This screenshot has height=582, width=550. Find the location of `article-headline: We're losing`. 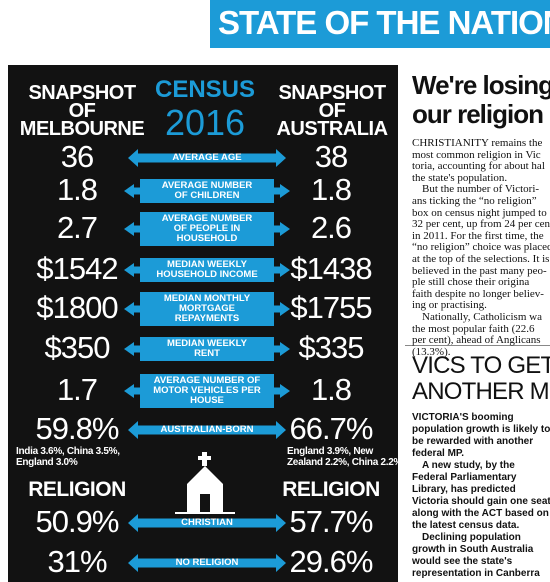

article-headline: We're losing is located at coordinates (481, 85).